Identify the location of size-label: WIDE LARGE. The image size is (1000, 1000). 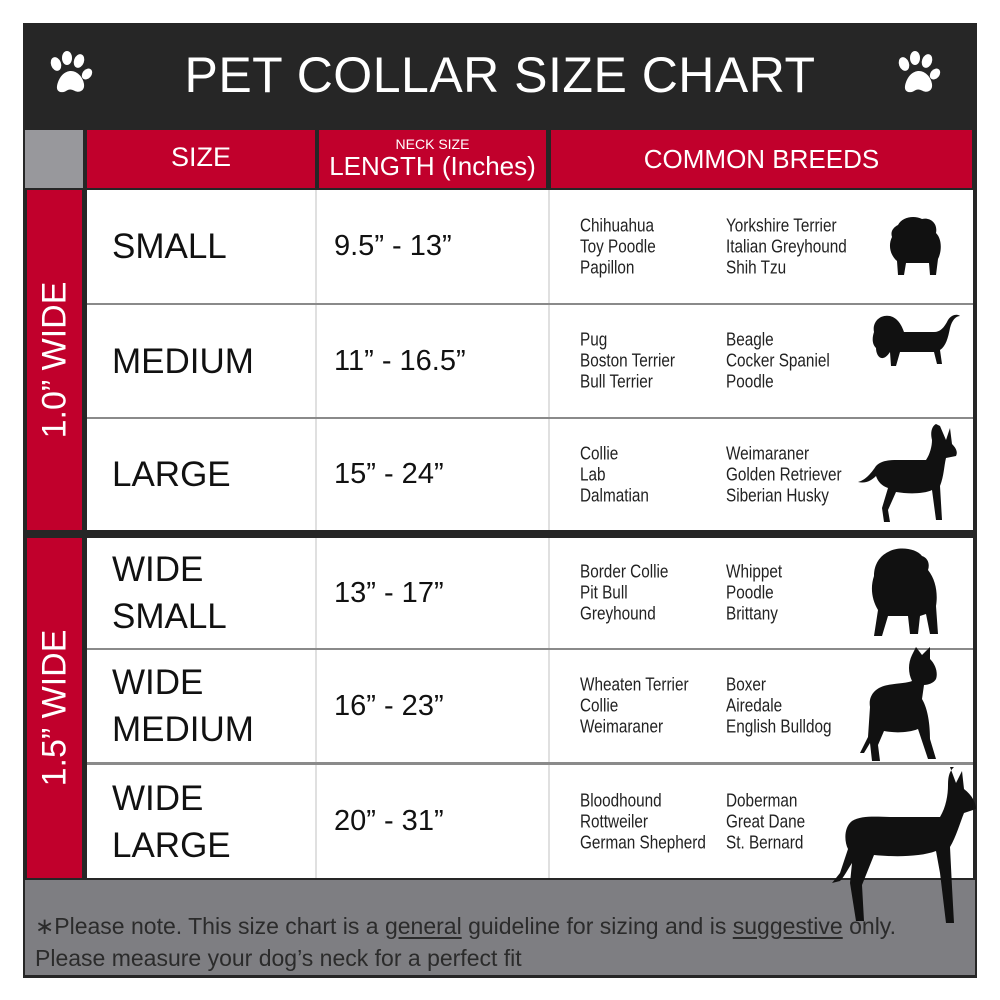
(202, 821).